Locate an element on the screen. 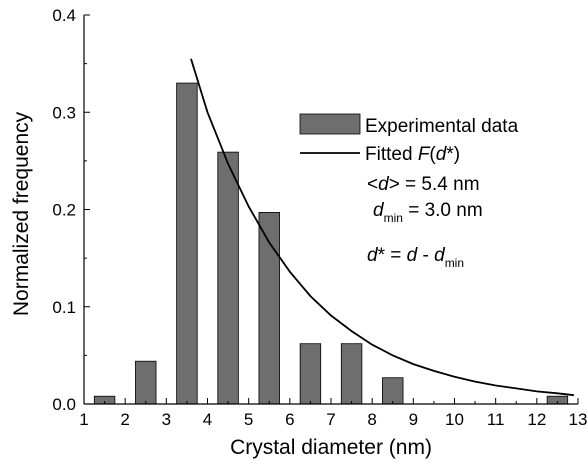 The width and height of the screenshot is (588, 466). legend-line-label: Fitted F(d*) is located at coordinates (412, 154).